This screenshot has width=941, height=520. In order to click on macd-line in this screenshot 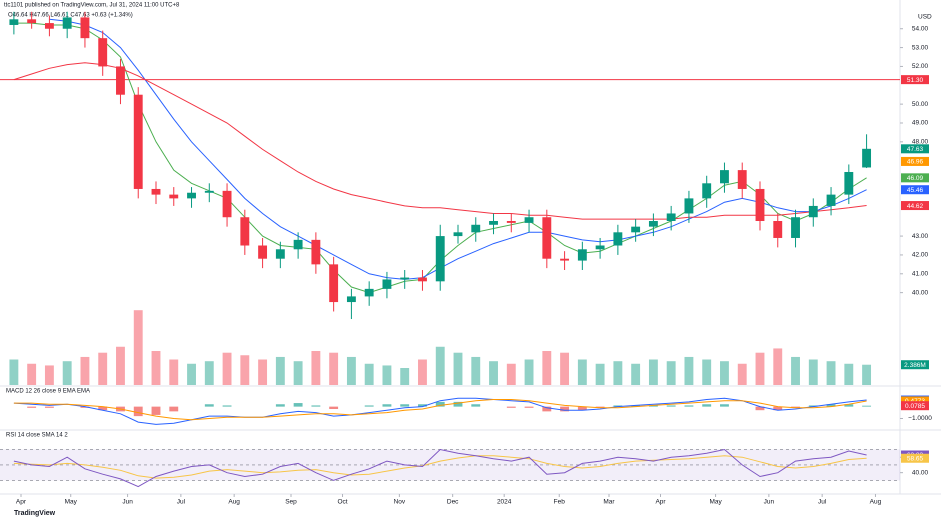, I will do `click(440, 411)`.